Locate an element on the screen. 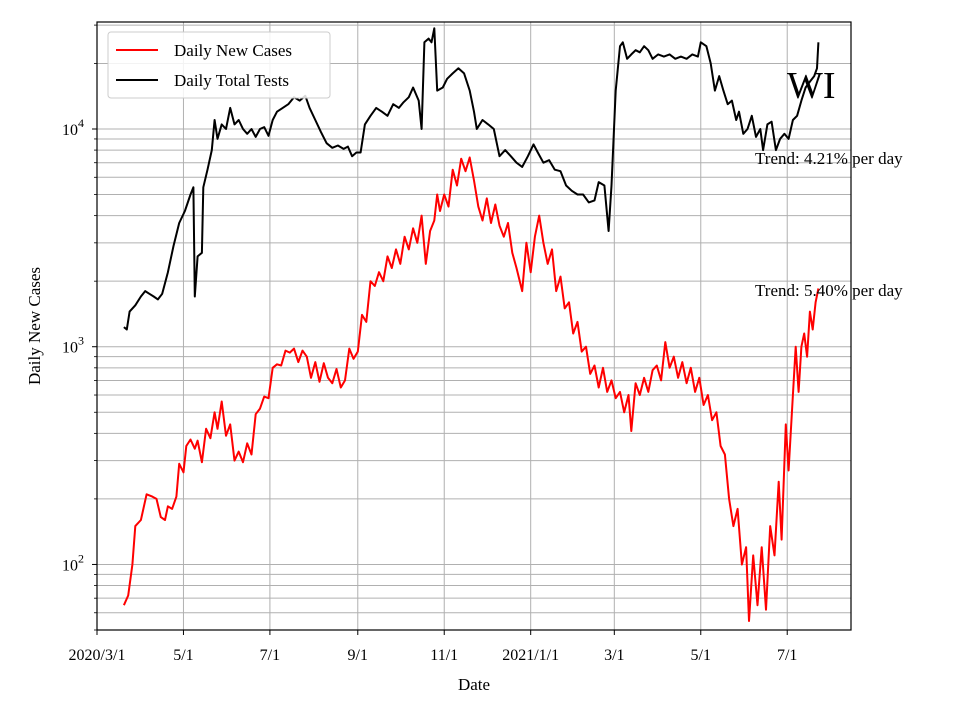 The image size is (960, 720). legend: Daily New Cases Daily Total Tests is located at coordinates (219, 65).